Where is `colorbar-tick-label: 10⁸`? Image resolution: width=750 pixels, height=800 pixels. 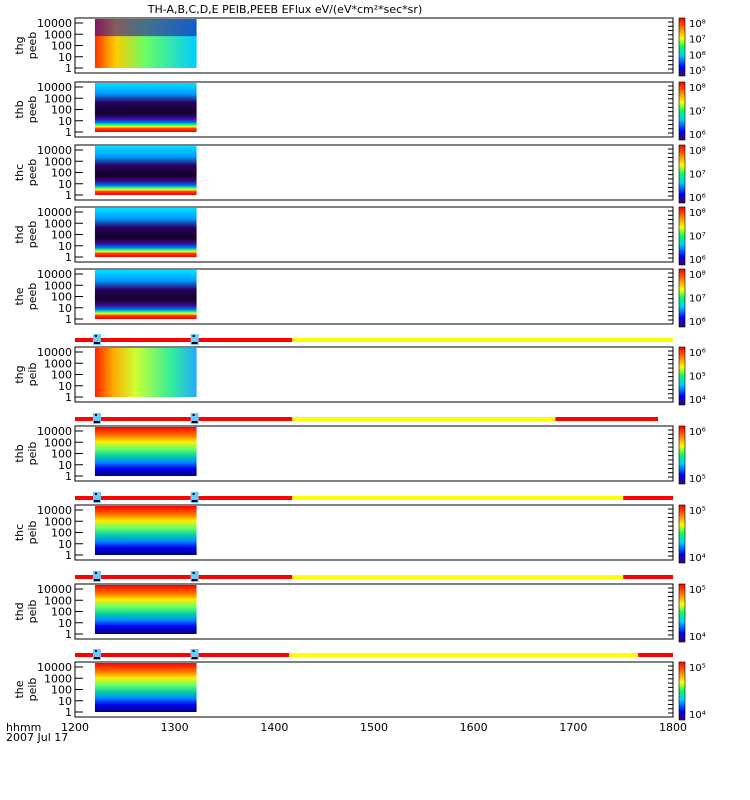 colorbar-tick-label: 10⁸ is located at coordinates (697, 88).